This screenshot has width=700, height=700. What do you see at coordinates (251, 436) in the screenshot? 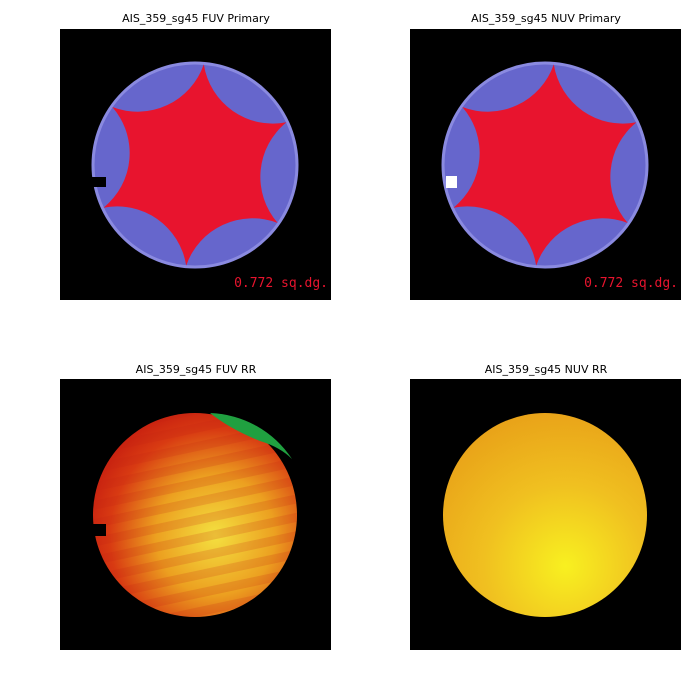
I see `edge-region` at bounding box center [251, 436].